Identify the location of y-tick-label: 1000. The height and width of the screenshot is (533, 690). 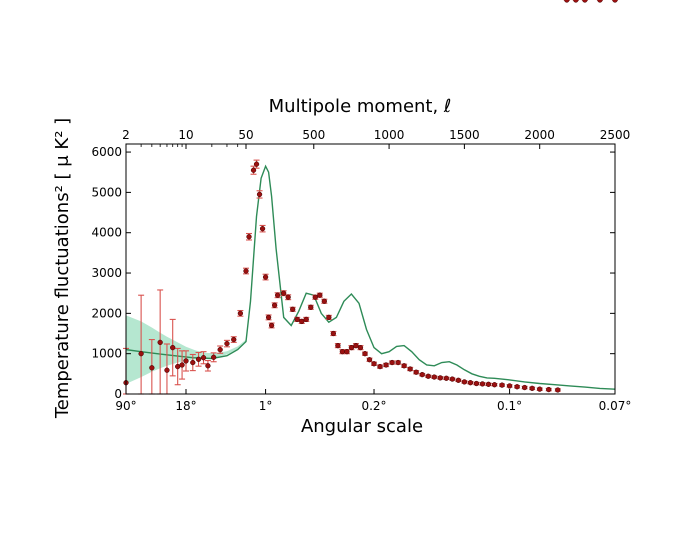
(106, 354).